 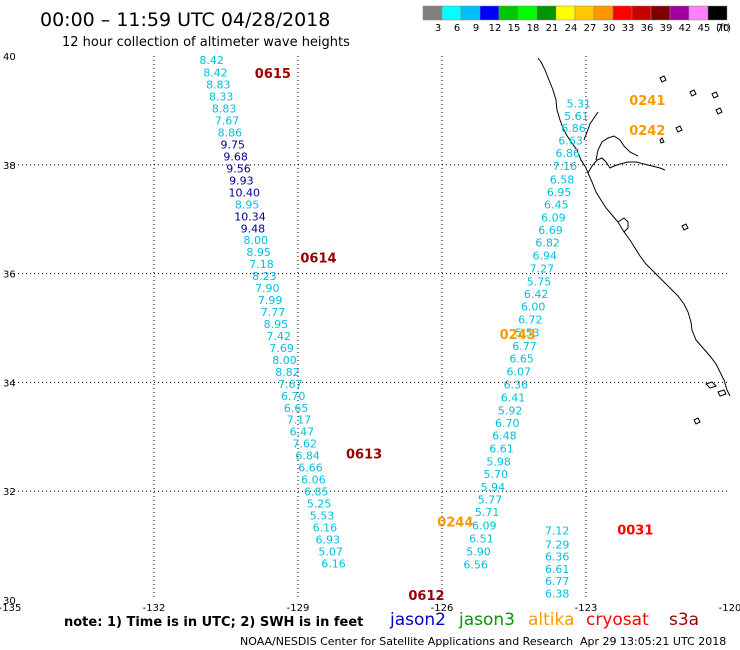 What do you see at coordinates (557, 544) in the screenshot?
I see `swh-value: 7.29` at bounding box center [557, 544].